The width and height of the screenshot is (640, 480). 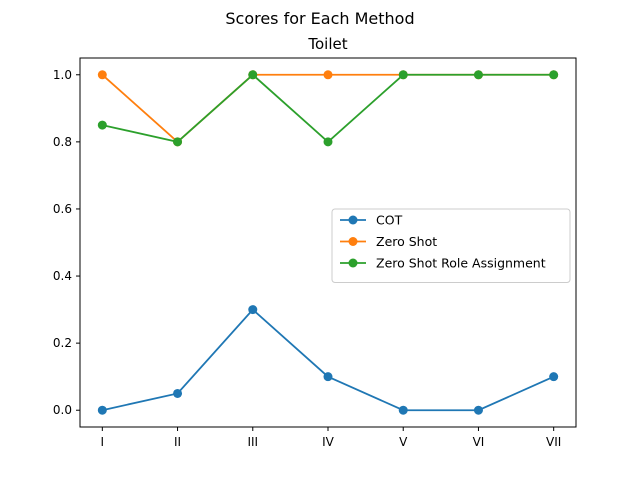 I want to click on legend-label: Zero Shot, so click(x=406, y=241).